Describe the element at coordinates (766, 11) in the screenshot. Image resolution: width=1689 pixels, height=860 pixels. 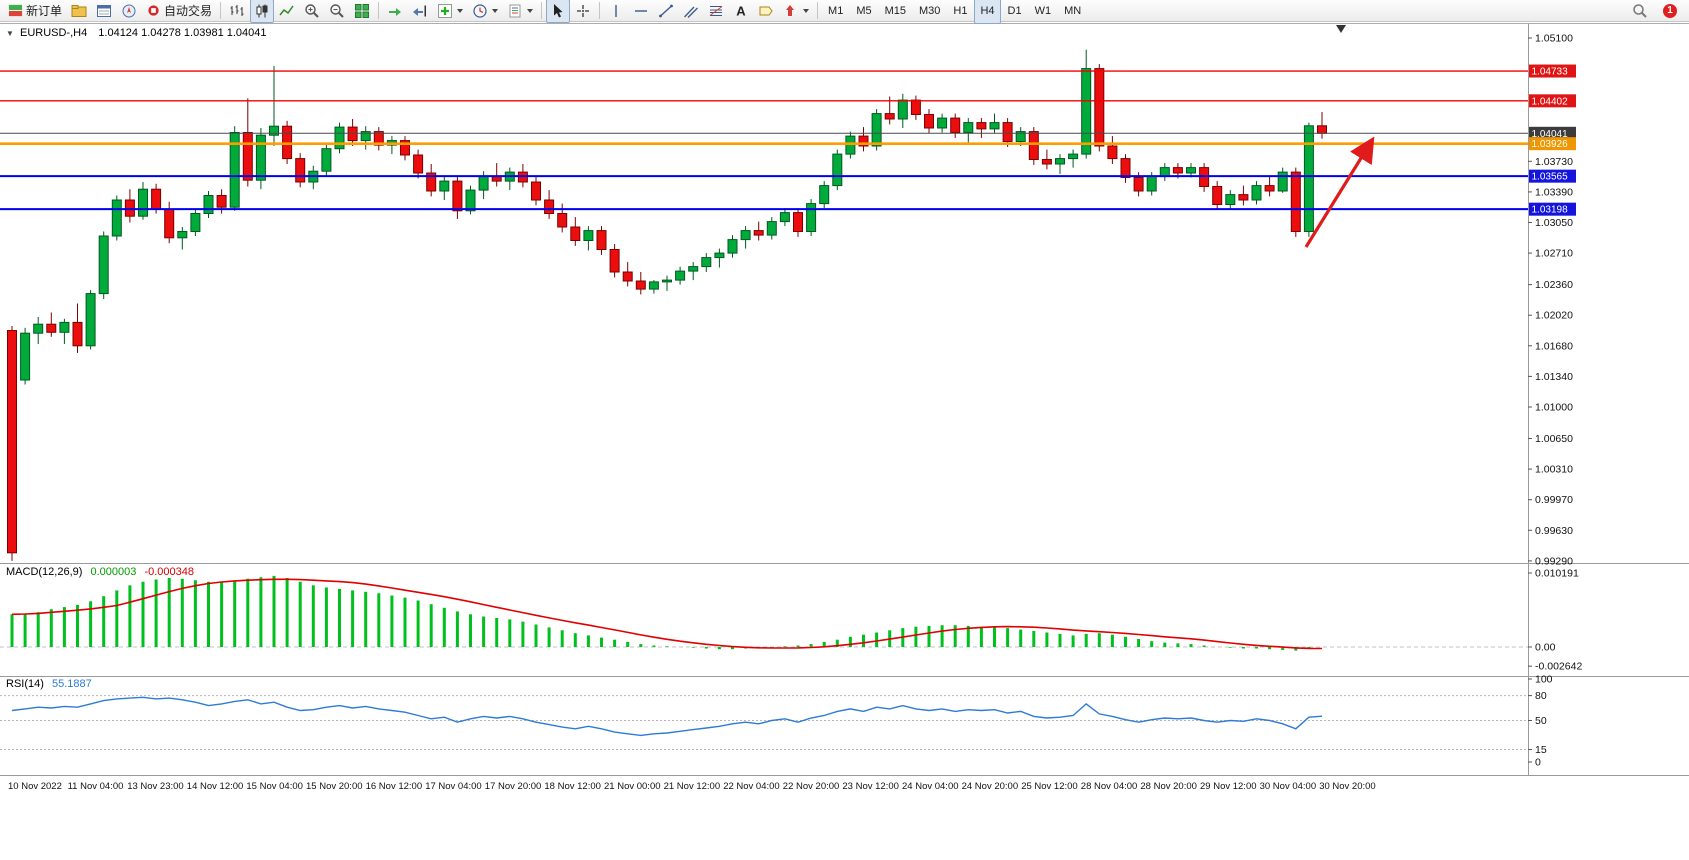
I see `text-label-tool-button` at that location.